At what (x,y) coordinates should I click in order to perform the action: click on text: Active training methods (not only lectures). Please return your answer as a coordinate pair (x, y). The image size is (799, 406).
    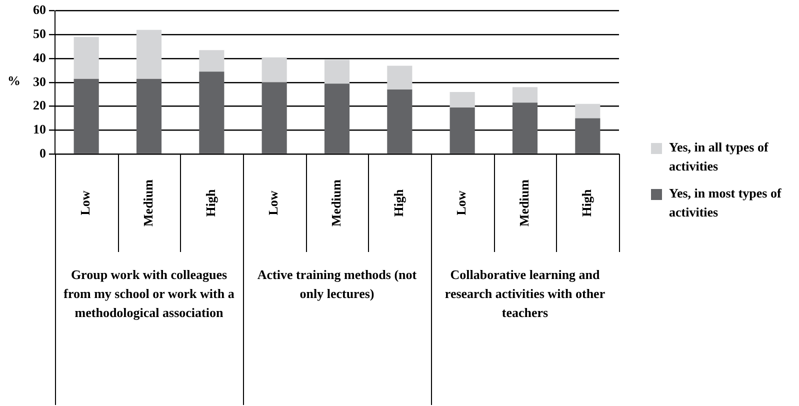
    Looking at the image, I should click on (337, 283).